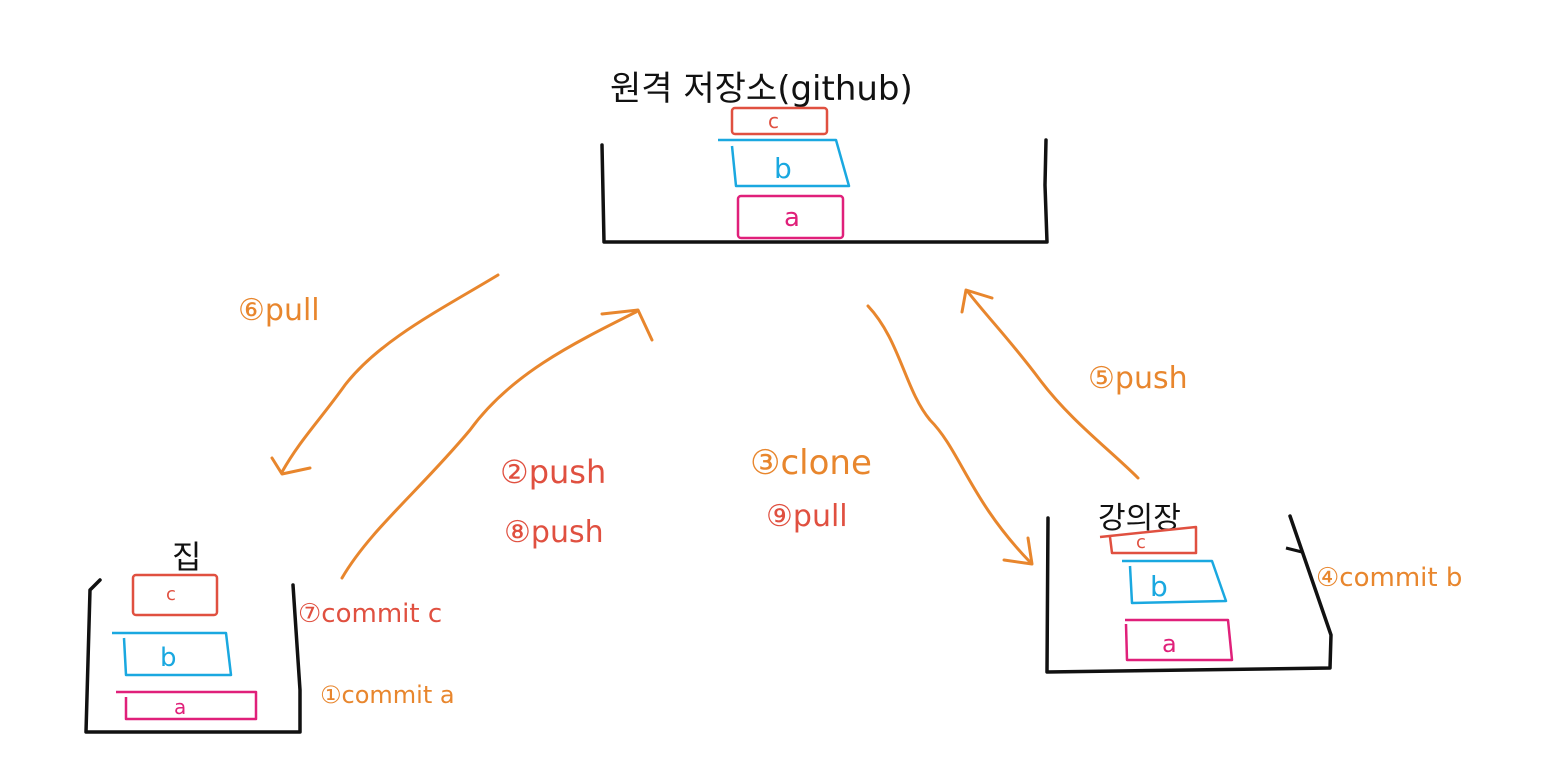 This screenshot has height=784, width=1548. What do you see at coordinates (1053, 385) in the screenshot?
I see `arrow-push-from-right` at bounding box center [1053, 385].